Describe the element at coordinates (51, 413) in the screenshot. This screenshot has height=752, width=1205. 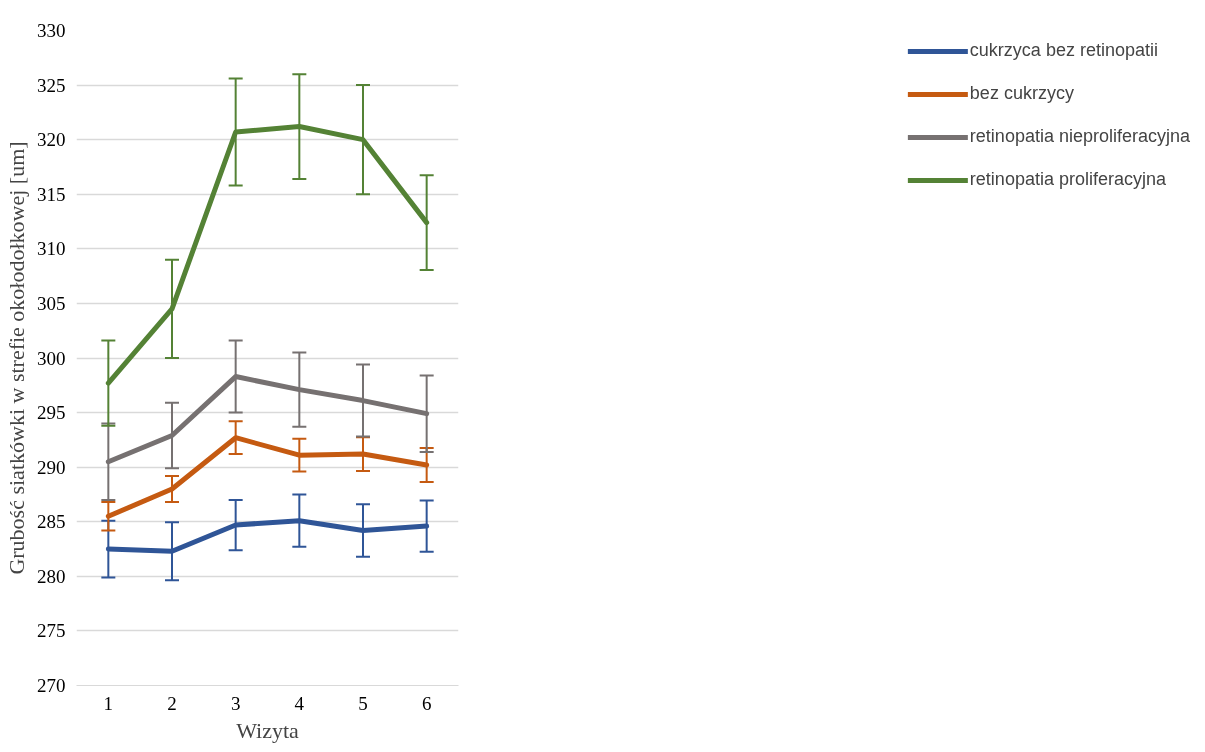
I see `y-tick-label: 295` at that location.